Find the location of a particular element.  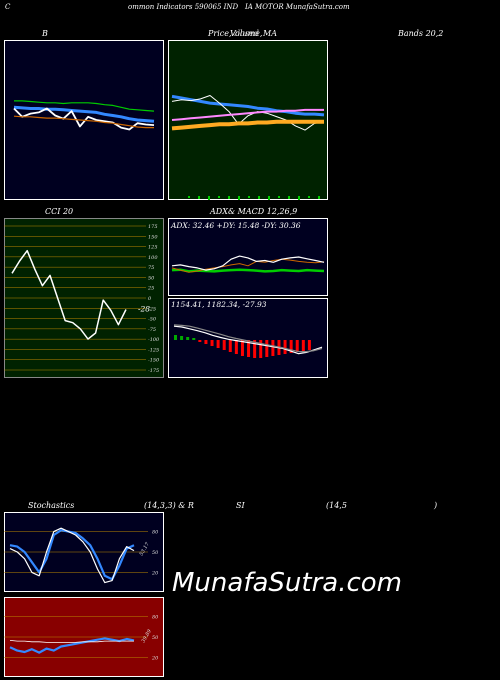

cci-tick-label: 75 is located at coordinates (151, 268).